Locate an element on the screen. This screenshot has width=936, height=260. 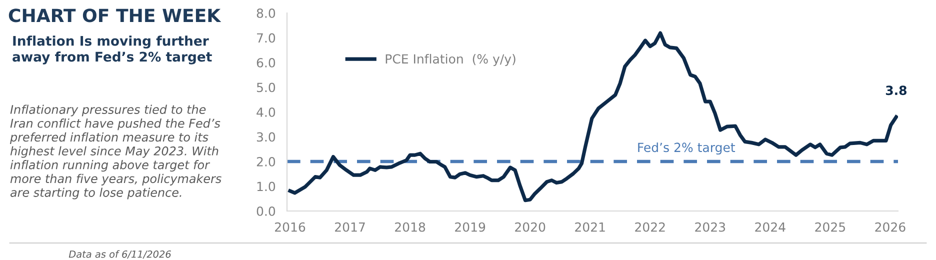
data-label: 3.8 is located at coordinates (896, 91).